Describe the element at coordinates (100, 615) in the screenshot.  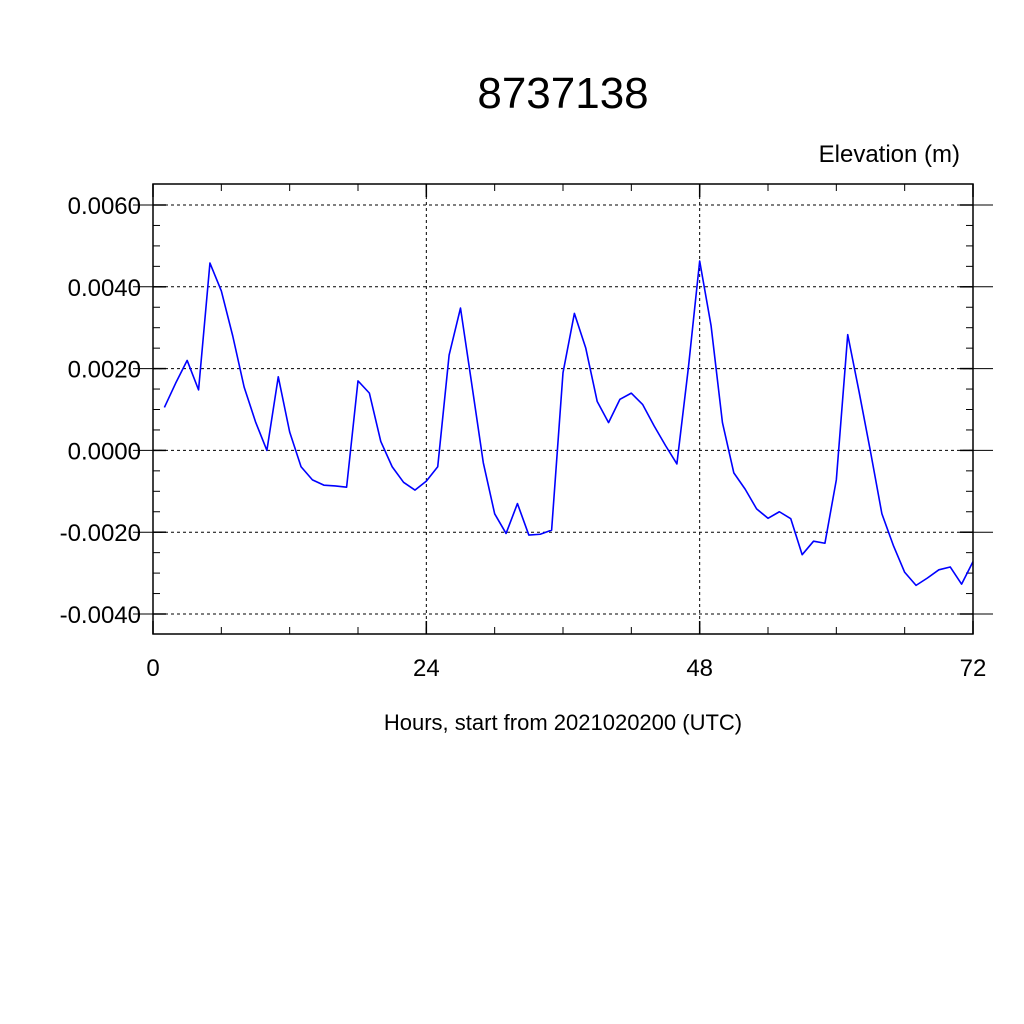
I see `y-tick-label: -0.0040` at that location.